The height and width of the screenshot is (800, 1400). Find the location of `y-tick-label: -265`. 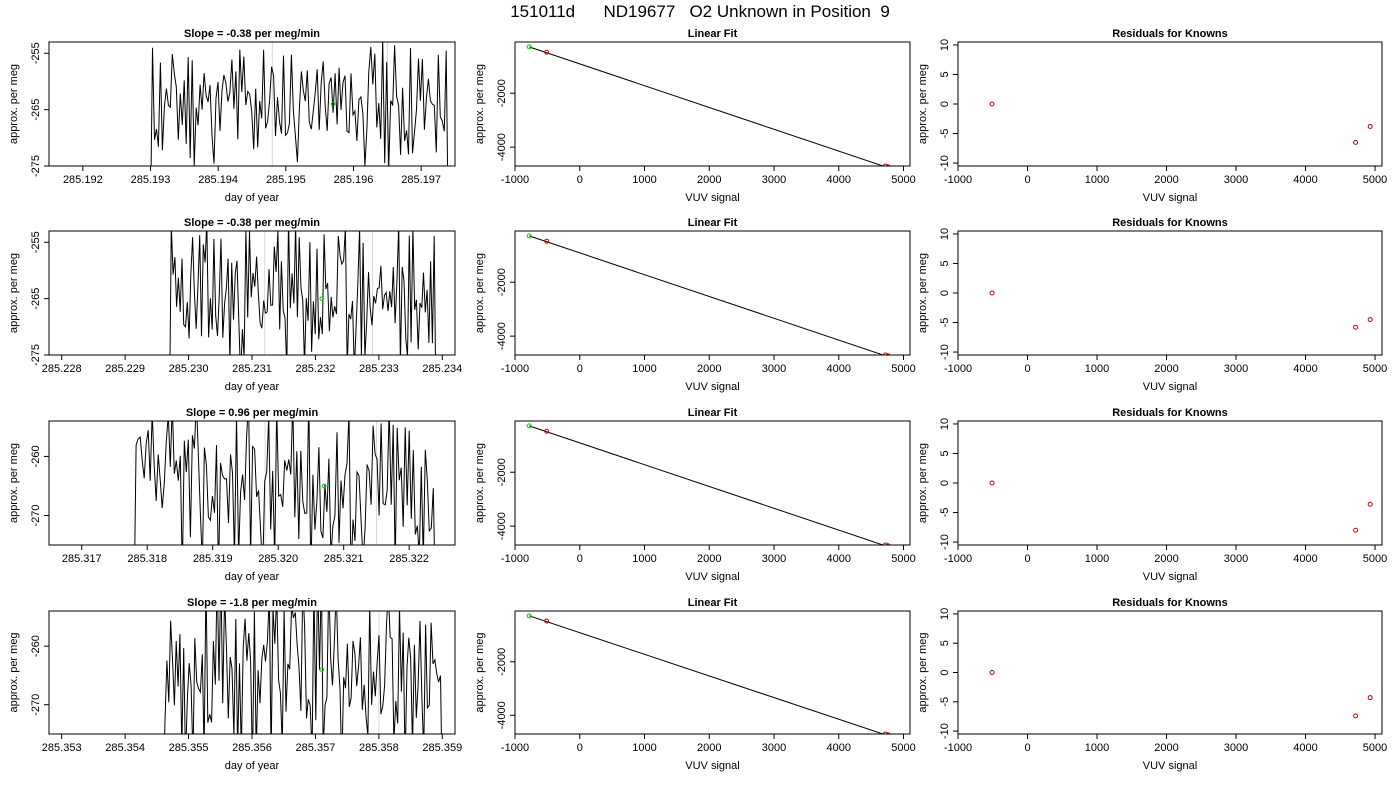

y-tick-label: -265 is located at coordinates (36, 299).